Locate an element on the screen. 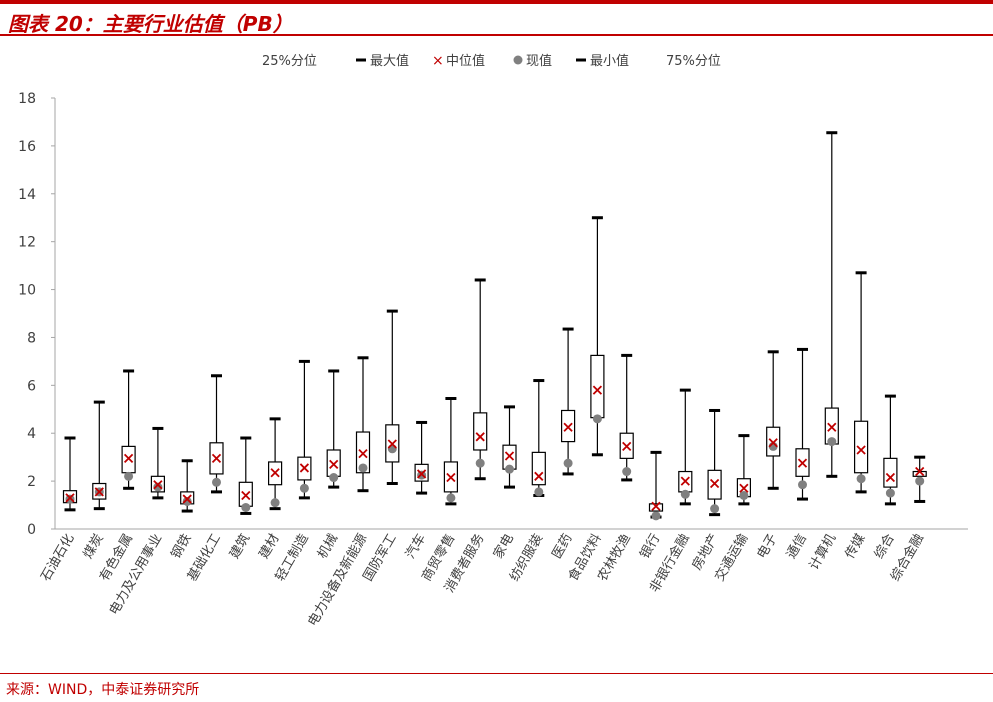  legend-q3-label: 75%分位 is located at coordinates (693, 61).